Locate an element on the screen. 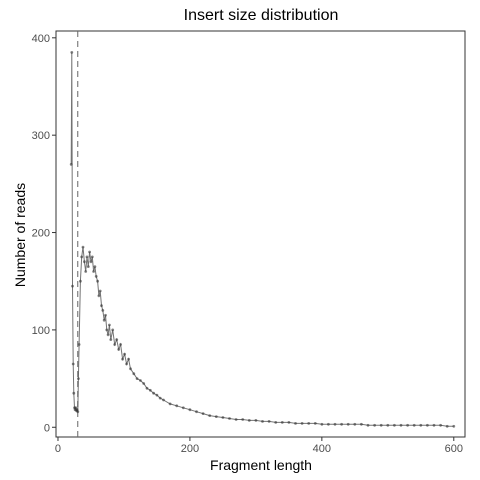 This screenshot has height=480, width=480. x-axis-label: Fragment length is located at coordinates (261, 465).